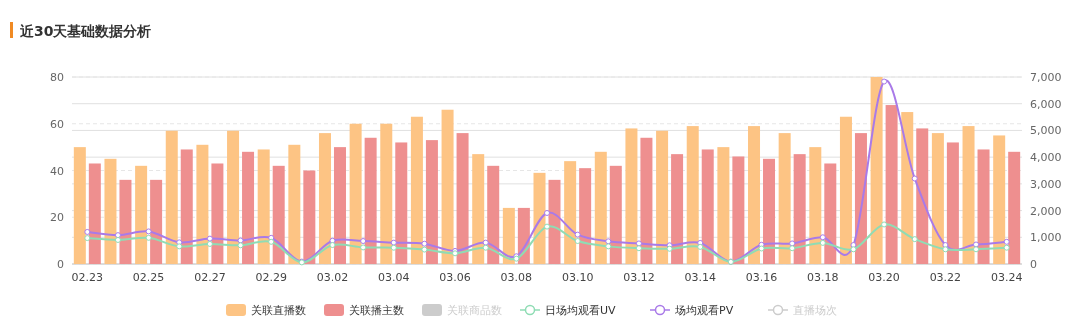 The image size is (1080, 324). I want to click on legend-label: 场均观看PV, so click(704, 310).